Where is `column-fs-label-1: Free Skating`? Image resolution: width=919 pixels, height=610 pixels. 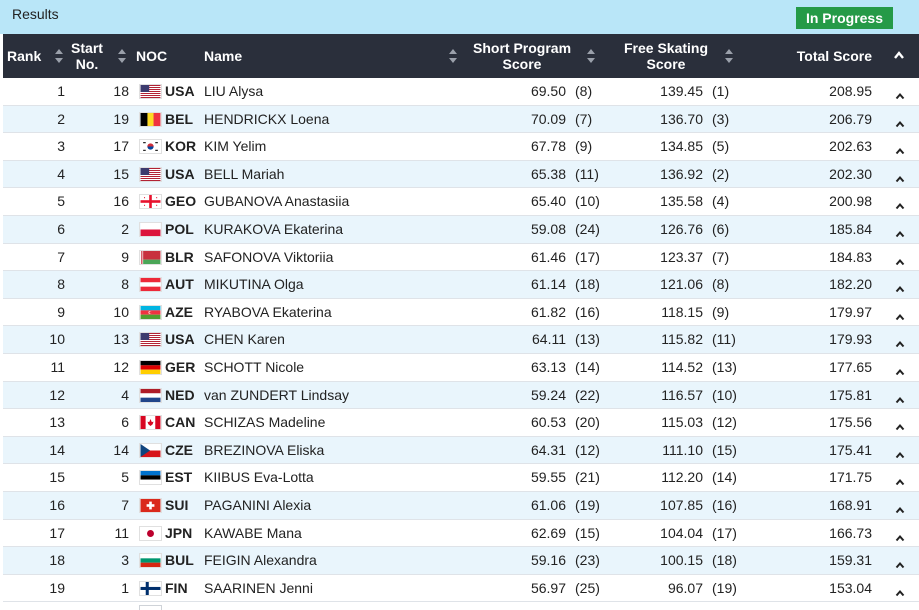
column-fs-label-1: Free Skating is located at coordinates (666, 48).